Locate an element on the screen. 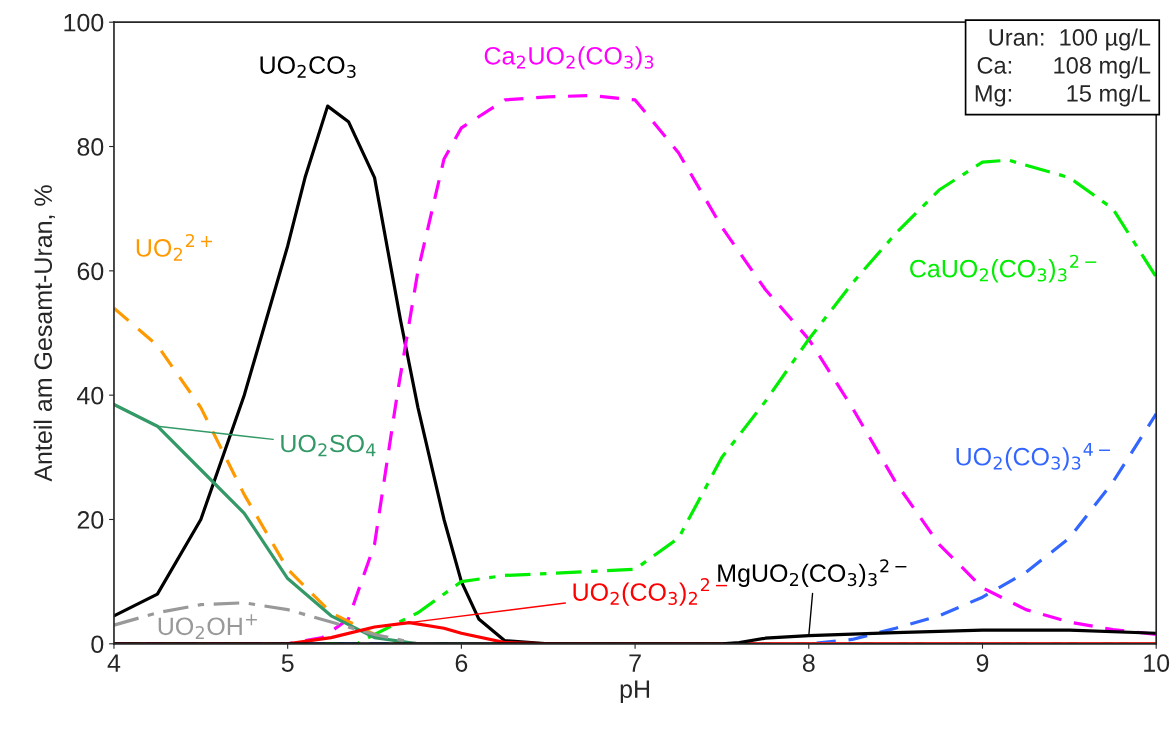  y-axis-title: Anteil am Gesamt-Uran, % is located at coordinates (44, 333).